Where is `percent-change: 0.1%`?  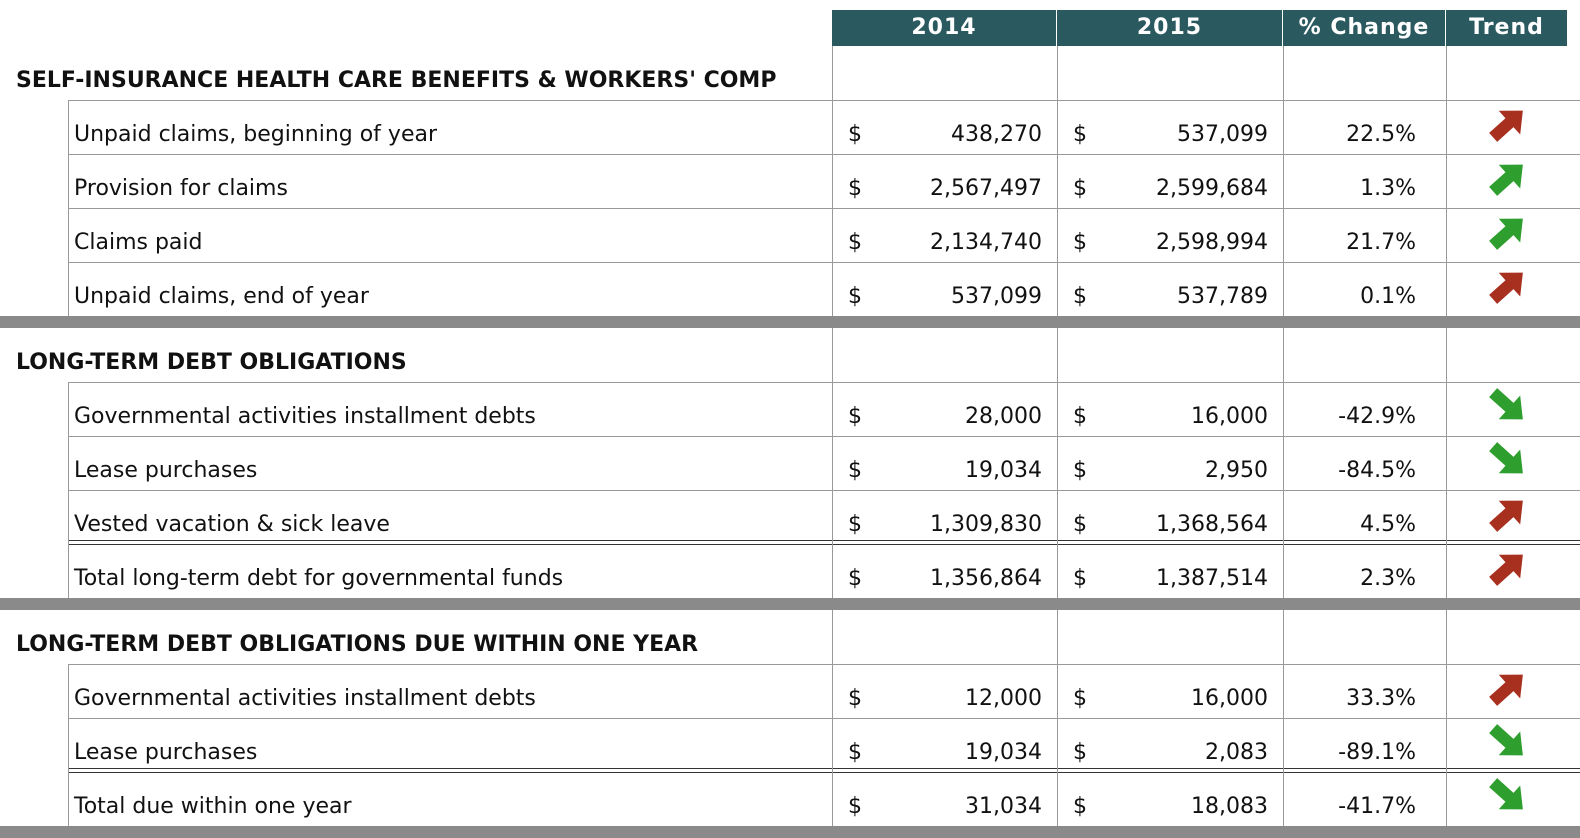 percent-change: 0.1% is located at coordinates (1388, 296).